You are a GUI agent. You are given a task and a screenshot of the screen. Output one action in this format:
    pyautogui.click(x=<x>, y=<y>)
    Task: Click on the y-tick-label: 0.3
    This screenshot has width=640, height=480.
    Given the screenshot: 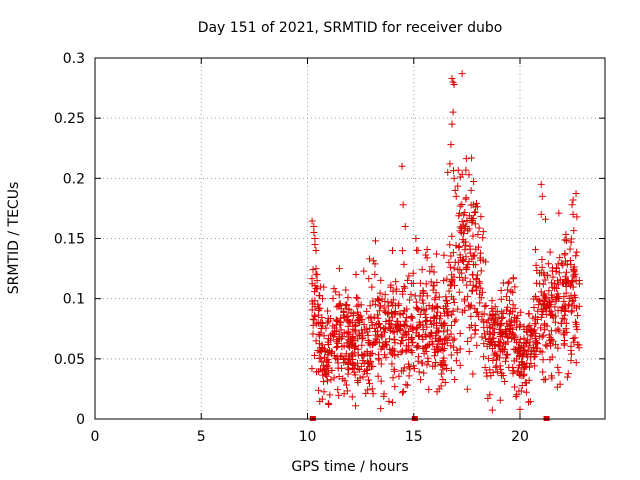 What is the action you would take?
    pyautogui.click(x=74, y=59)
    